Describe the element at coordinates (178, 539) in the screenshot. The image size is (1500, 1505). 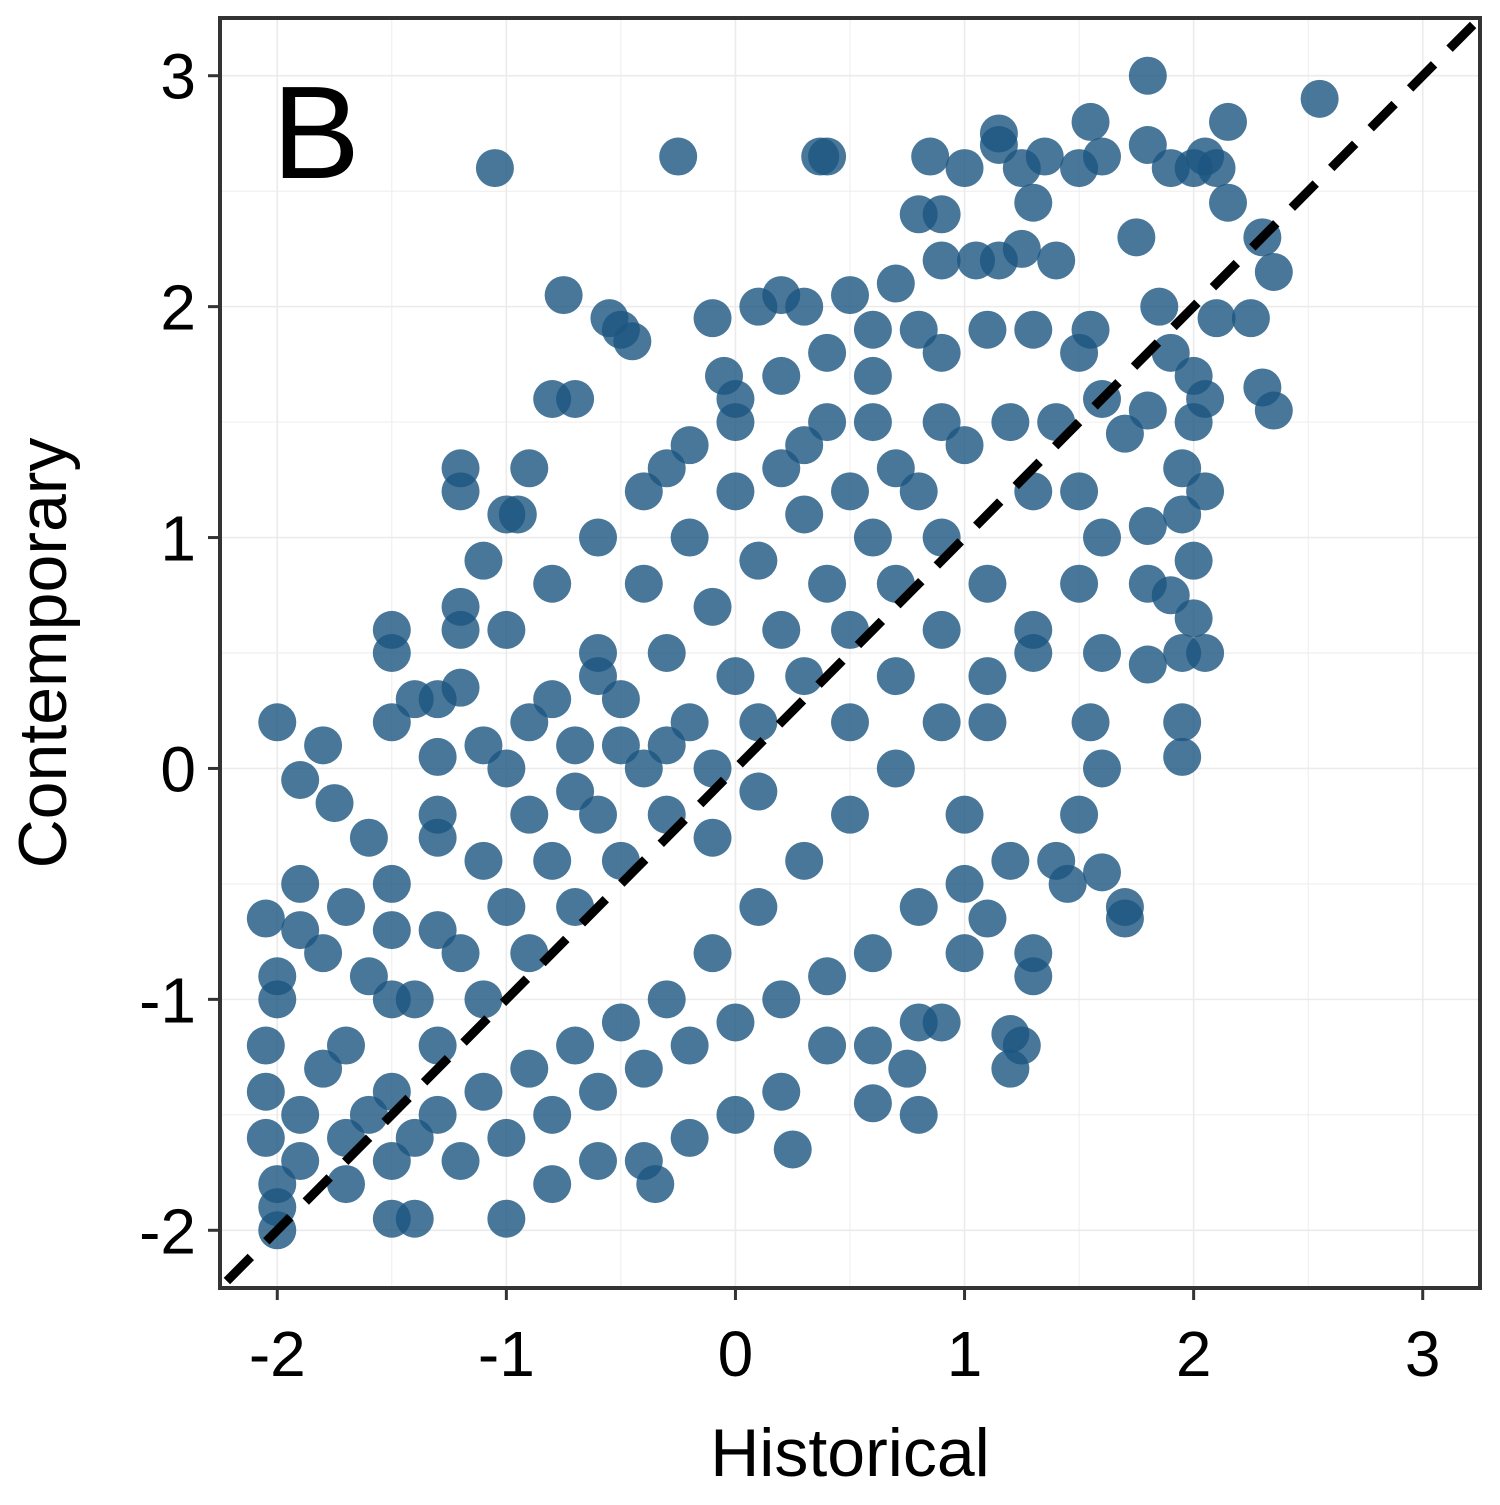
I see `y-tick-label: 1` at that location.